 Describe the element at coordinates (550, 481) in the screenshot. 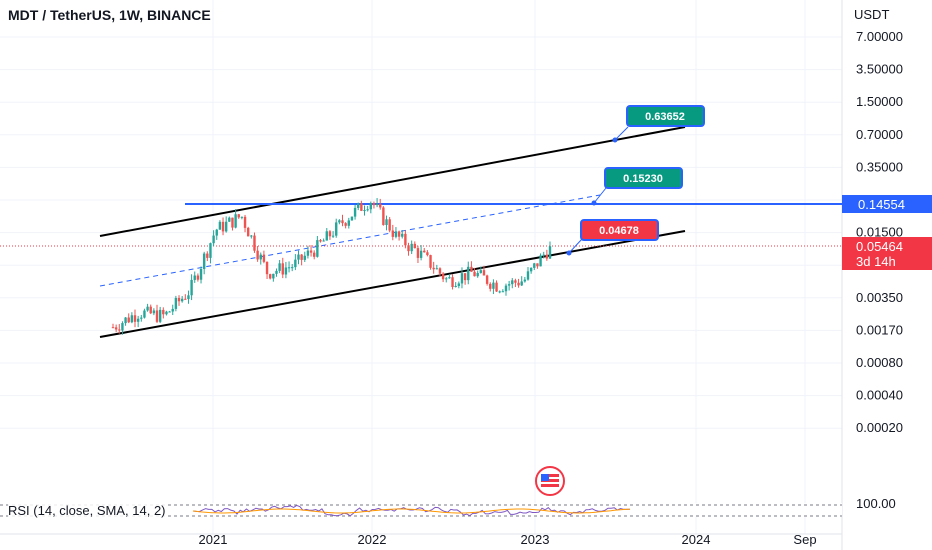

I see `us-flag-event-icon` at that location.